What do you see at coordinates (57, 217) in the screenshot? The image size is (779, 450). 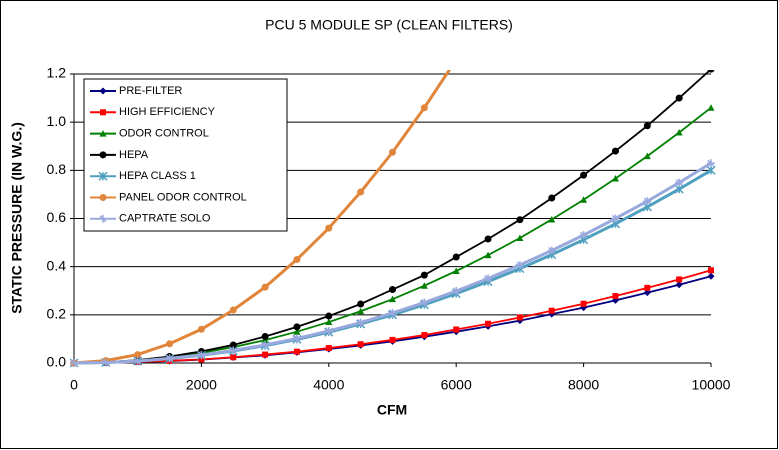 I see `y-tick-label: 0.6` at bounding box center [57, 217].